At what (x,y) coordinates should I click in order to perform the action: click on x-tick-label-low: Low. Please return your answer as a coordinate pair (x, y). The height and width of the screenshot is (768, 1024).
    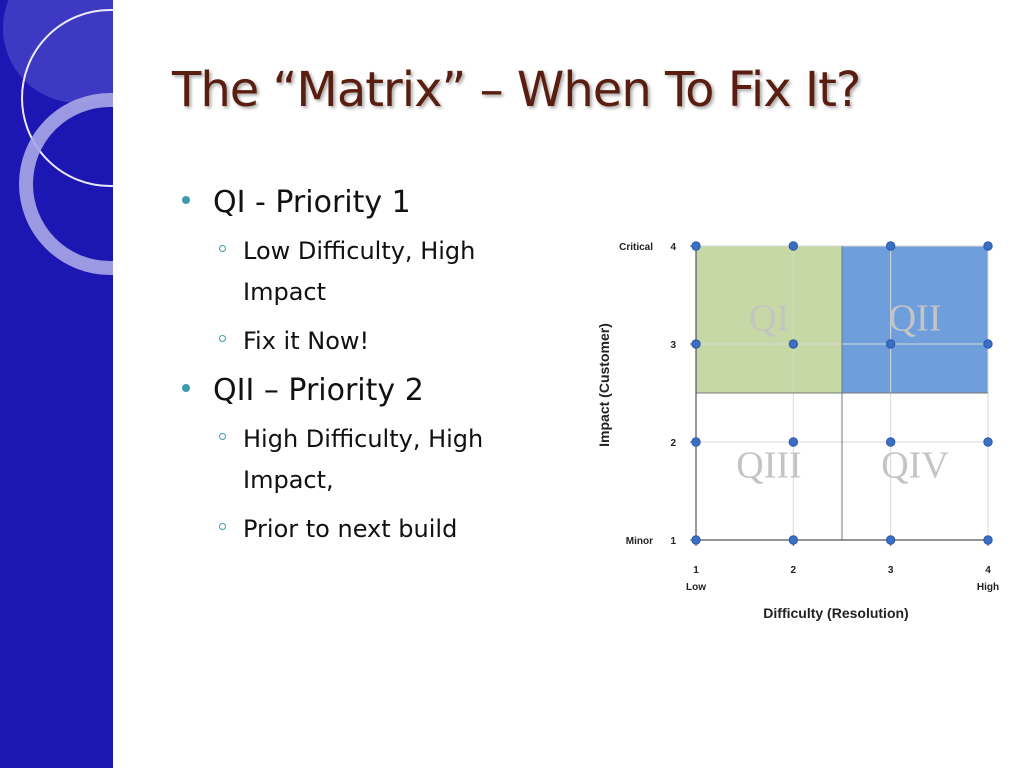
    Looking at the image, I should click on (696, 587).